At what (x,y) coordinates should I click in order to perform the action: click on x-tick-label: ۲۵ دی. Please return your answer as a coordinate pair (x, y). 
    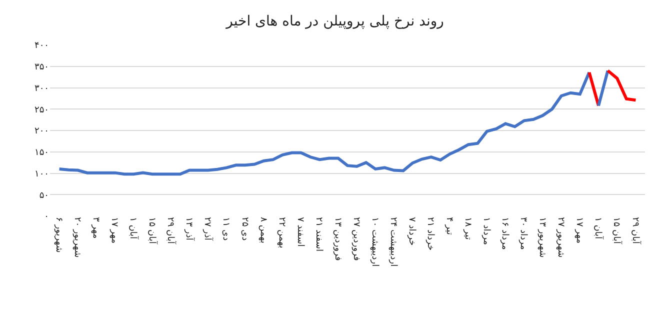
    Looking at the image, I should click on (244, 229).